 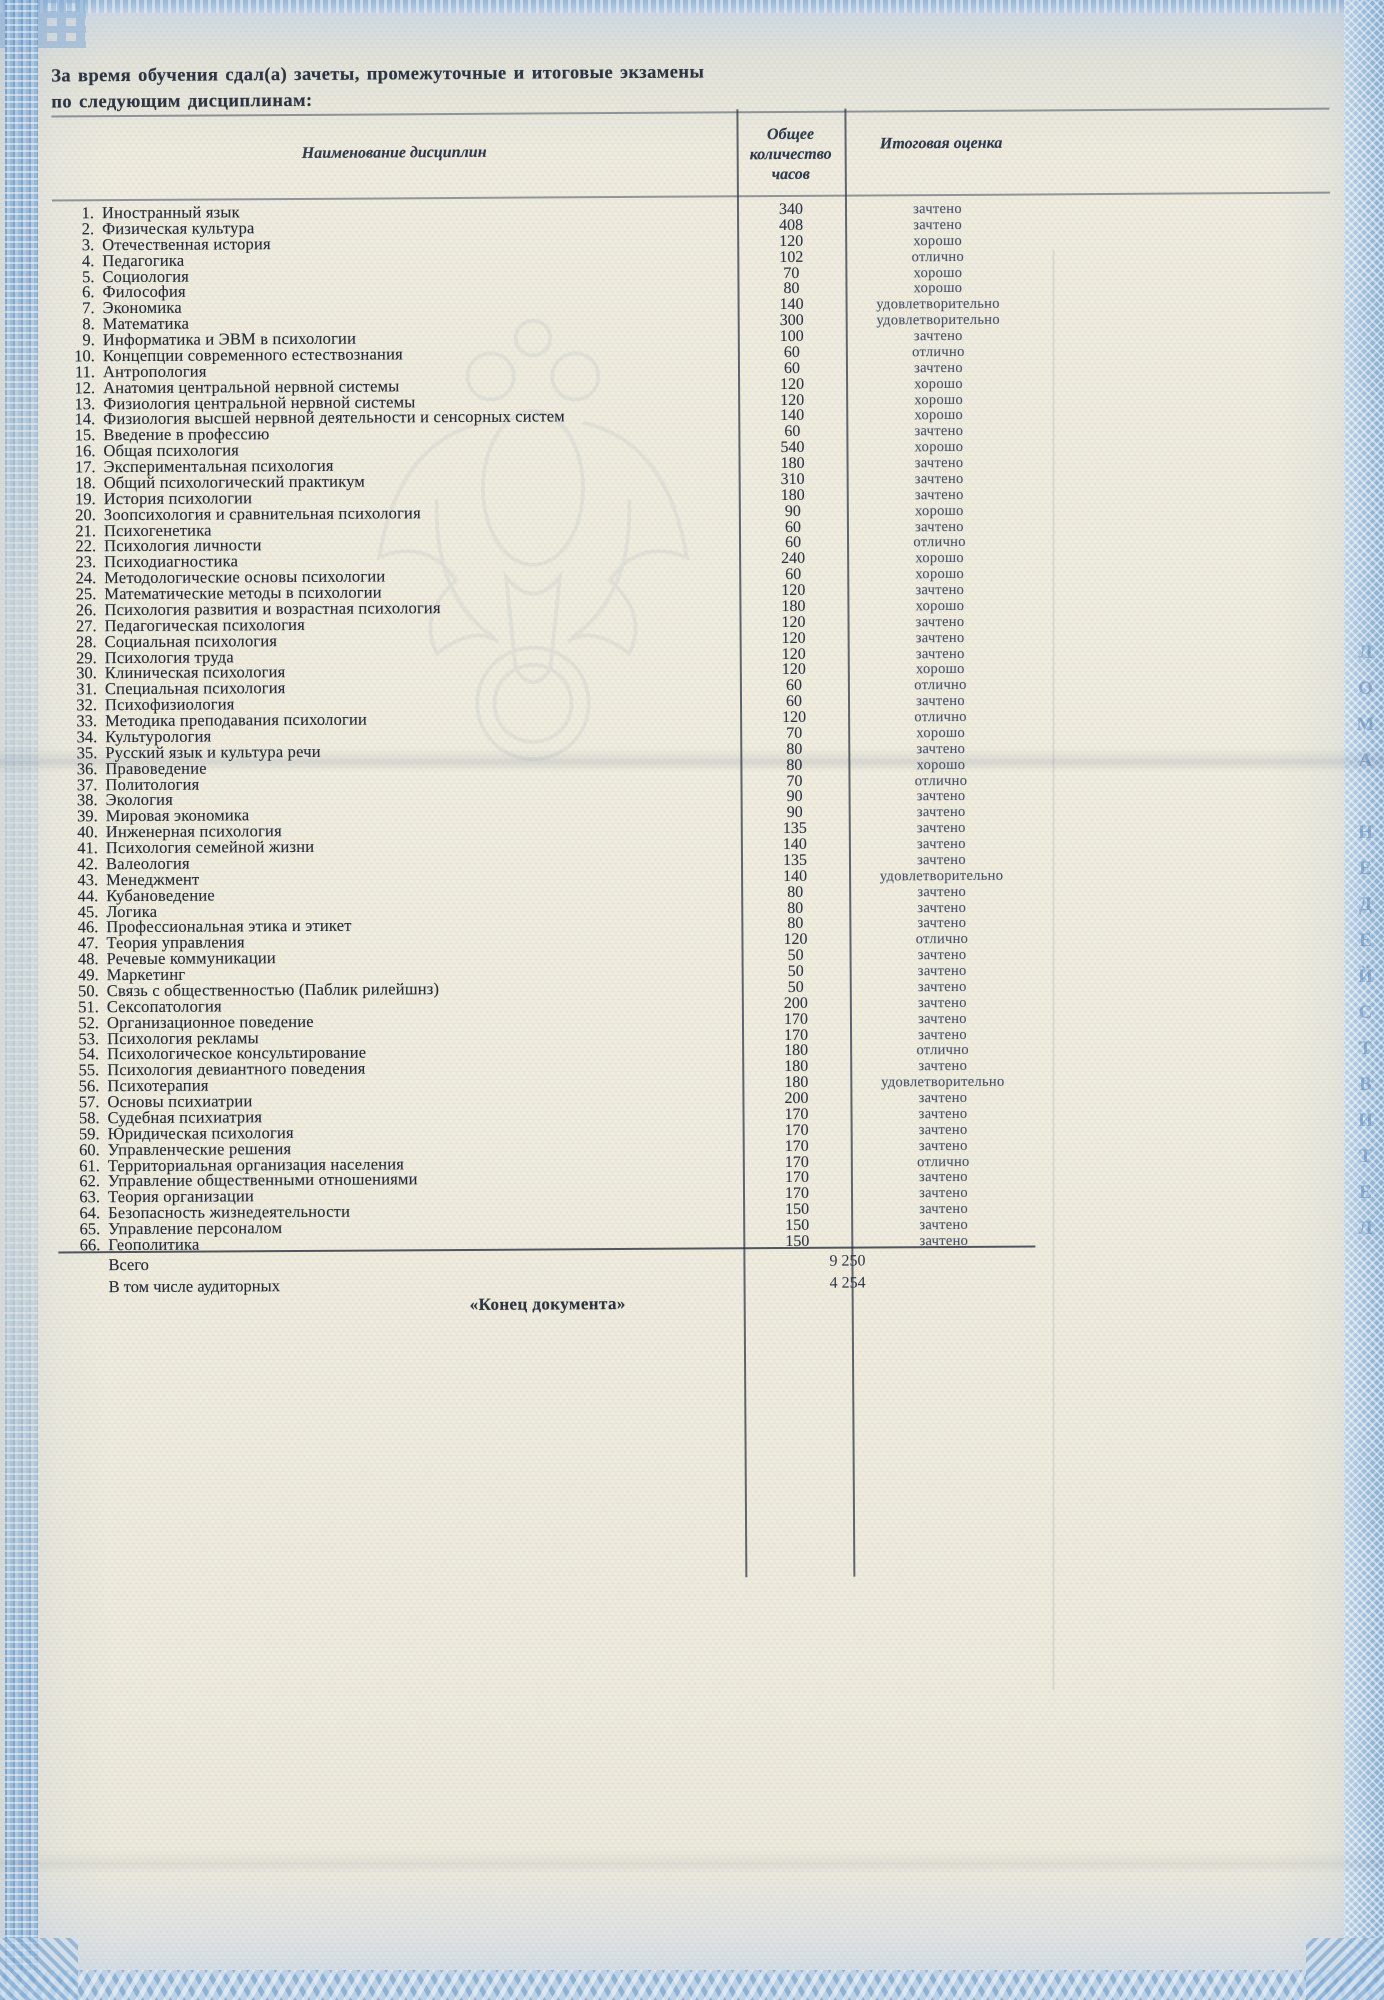 What do you see at coordinates (790, 154) in the screenshot?
I see `column-header-hours: Общее количество часов` at bounding box center [790, 154].